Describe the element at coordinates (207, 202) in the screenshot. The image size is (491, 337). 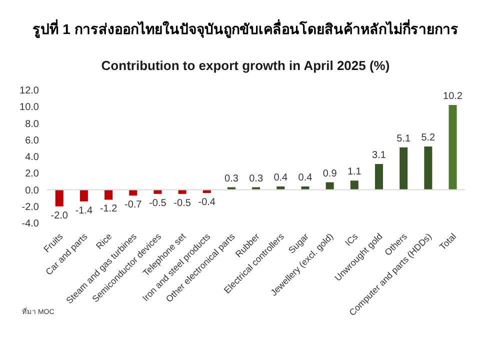
I see `data-label: -0.4` at that location.